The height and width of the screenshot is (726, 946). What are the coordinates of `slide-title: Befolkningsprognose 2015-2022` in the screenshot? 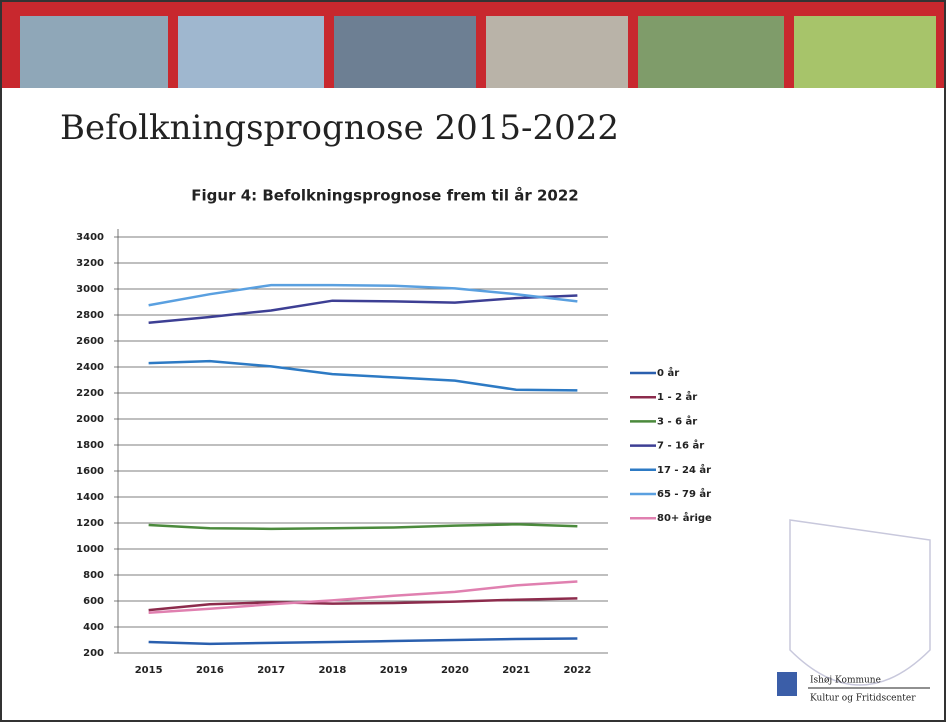 It's located at (339, 128).